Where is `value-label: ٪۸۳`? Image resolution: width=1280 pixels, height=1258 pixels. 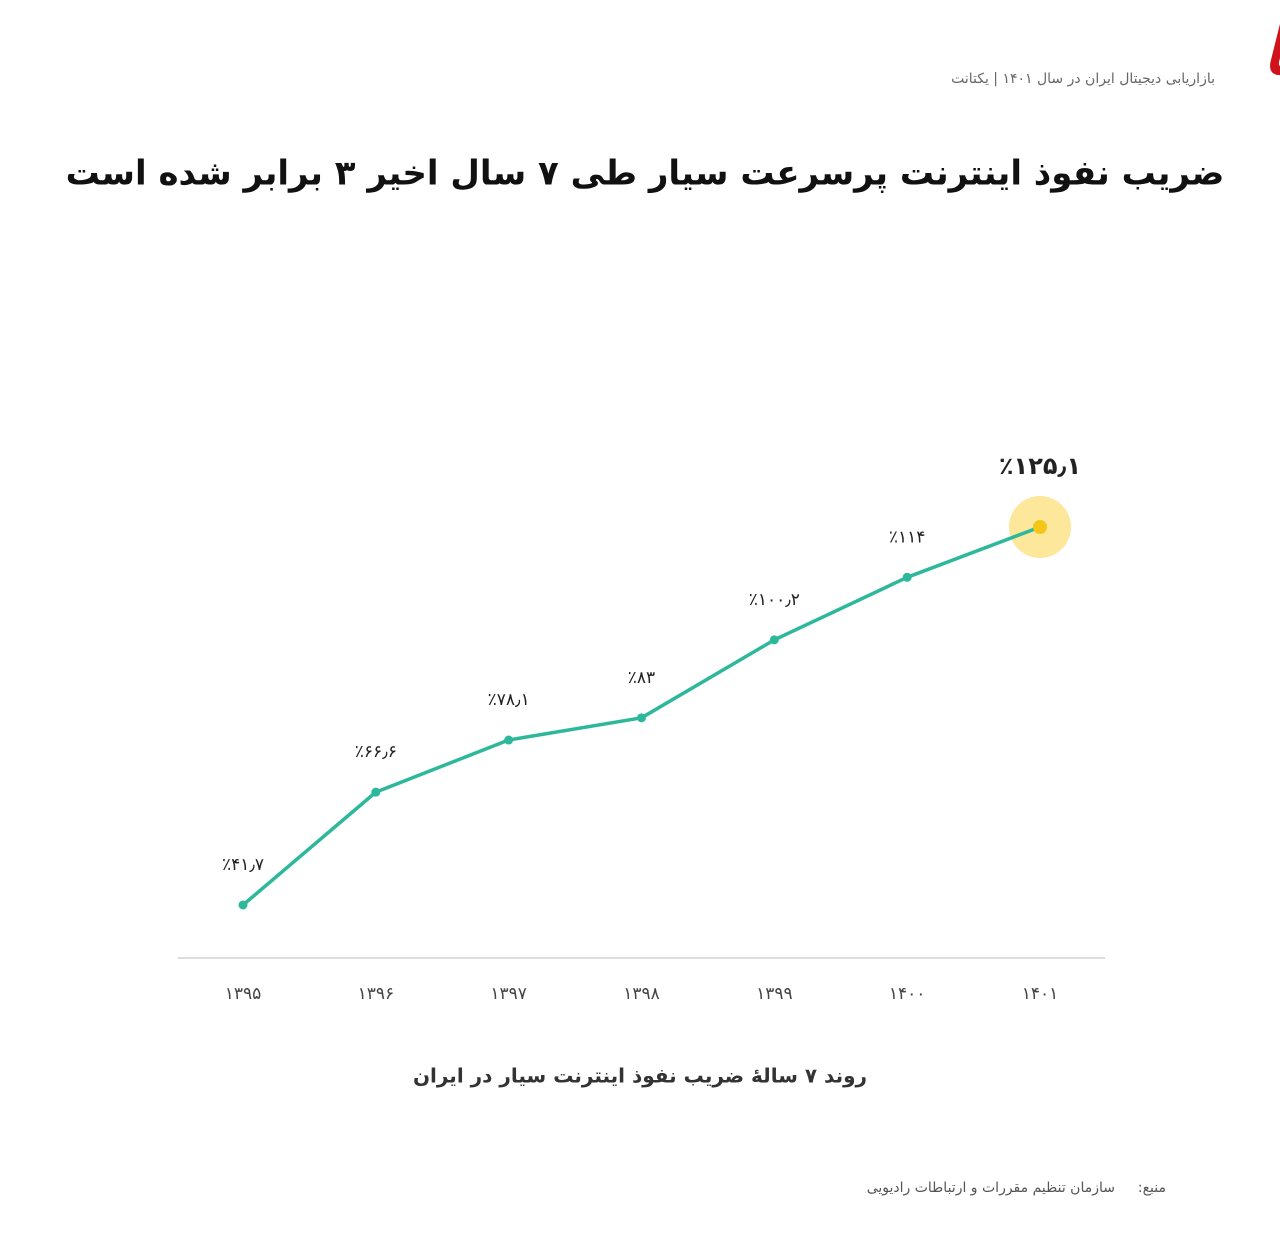 value-label: ٪۸۳ is located at coordinates (641, 678).